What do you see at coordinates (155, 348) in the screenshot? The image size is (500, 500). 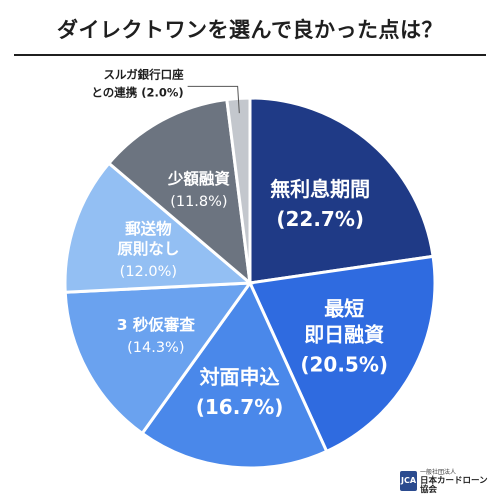 I see `slice-value-3: (14.3%)` at bounding box center [155, 348].